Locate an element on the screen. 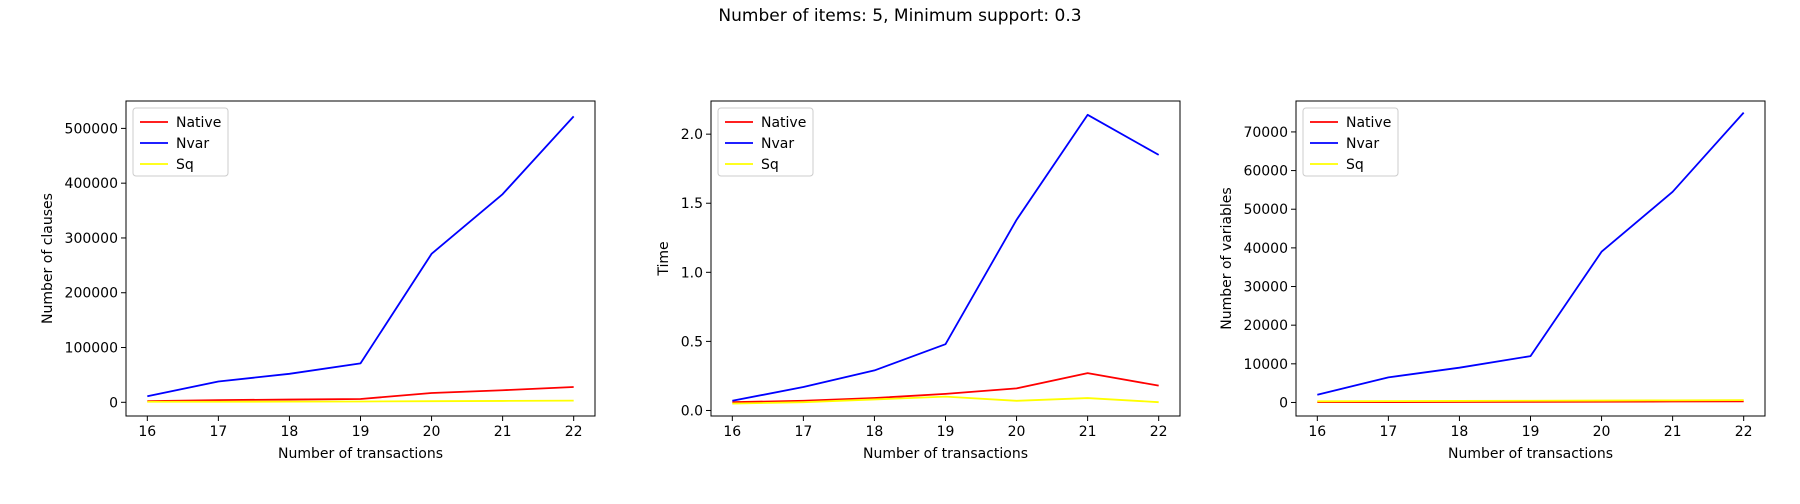 The width and height of the screenshot is (1800, 504). legend-time: Native Nvar Sq is located at coordinates (765, 142).